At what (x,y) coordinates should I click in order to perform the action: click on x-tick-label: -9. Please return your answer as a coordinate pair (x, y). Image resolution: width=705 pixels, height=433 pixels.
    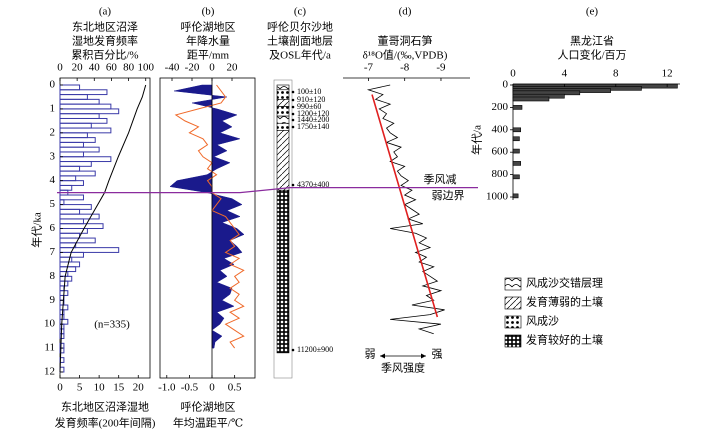
    Looking at the image, I should click on (441, 68).